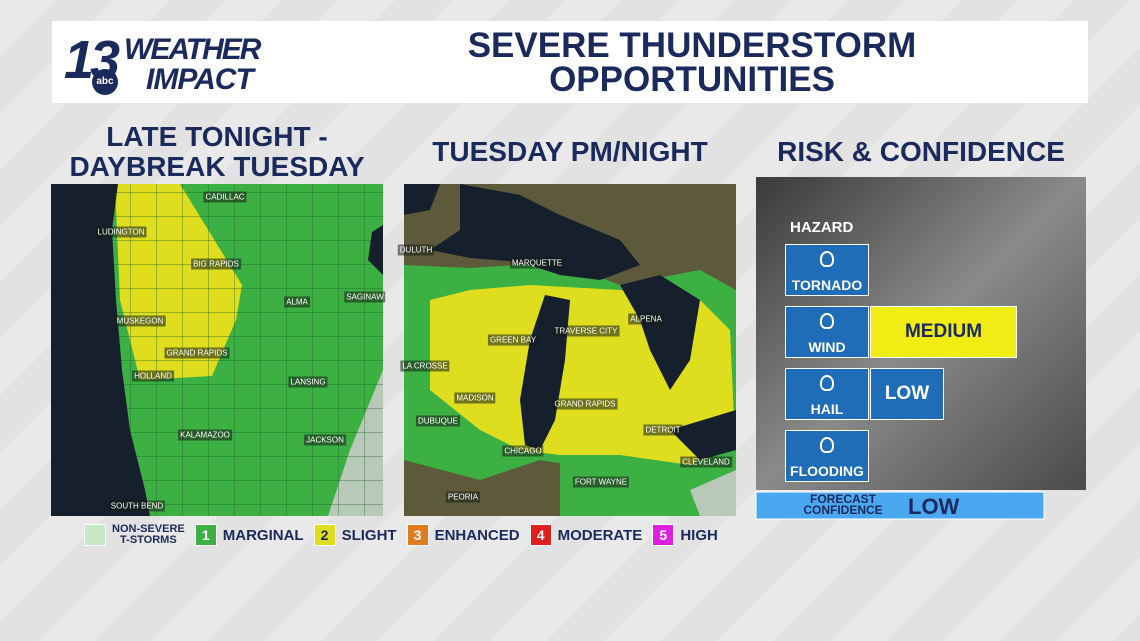 Image resolution: width=1140 pixels, height=641 pixels. What do you see at coordinates (907, 394) in the screenshot?
I see `hazard-level: LOW` at bounding box center [907, 394].